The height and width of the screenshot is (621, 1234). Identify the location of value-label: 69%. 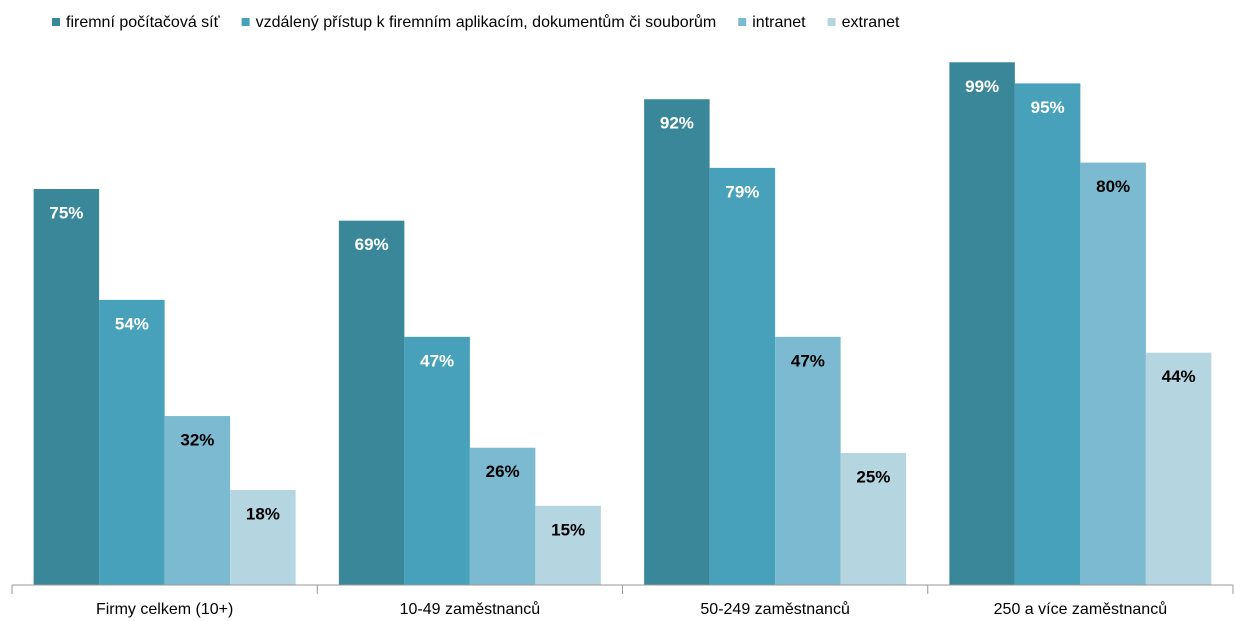
(372, 244).